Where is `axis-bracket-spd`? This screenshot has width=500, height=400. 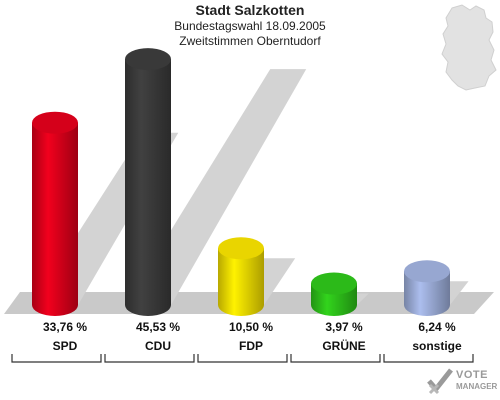 axis-bracket-spd is located at coordinates (56, 358).